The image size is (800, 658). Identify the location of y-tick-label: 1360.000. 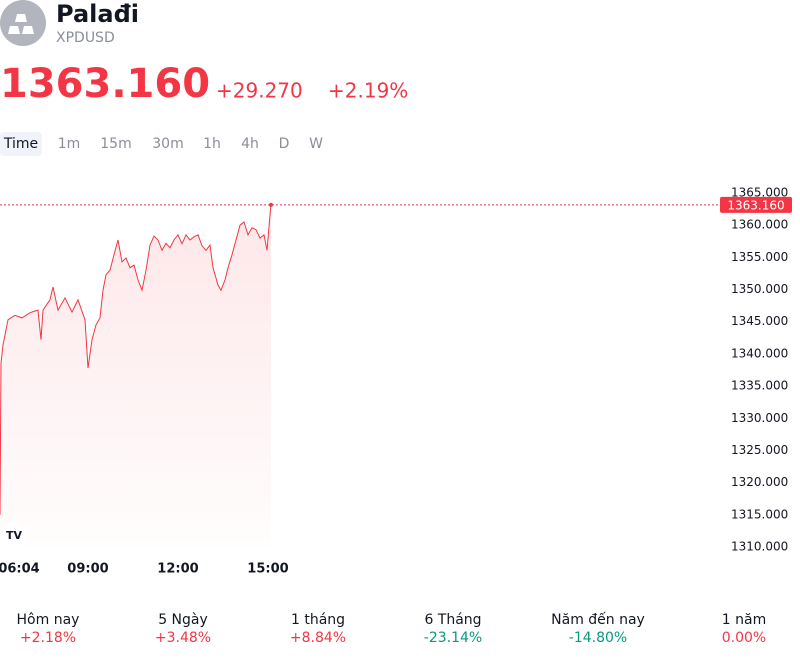
(759, 225).